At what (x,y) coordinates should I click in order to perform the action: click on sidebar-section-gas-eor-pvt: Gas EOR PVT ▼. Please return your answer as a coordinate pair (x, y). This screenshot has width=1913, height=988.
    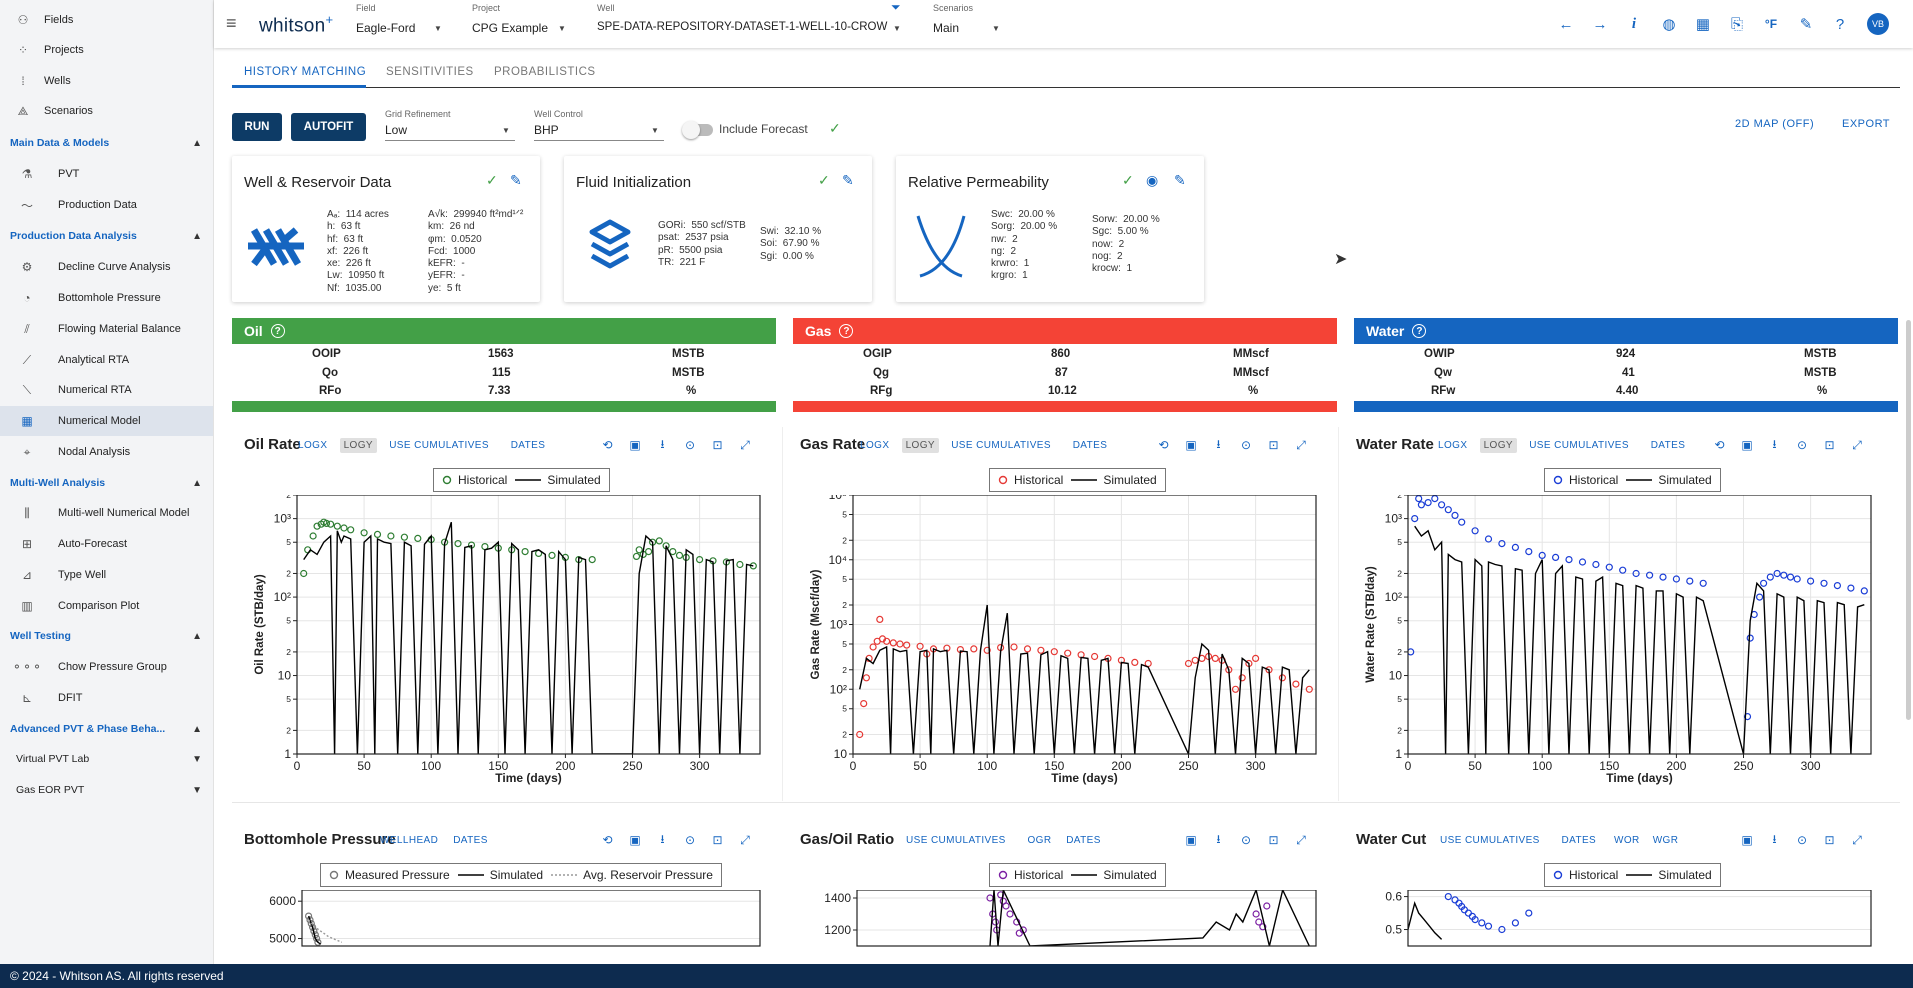
    Looking at the image, I should click on (106, 790).